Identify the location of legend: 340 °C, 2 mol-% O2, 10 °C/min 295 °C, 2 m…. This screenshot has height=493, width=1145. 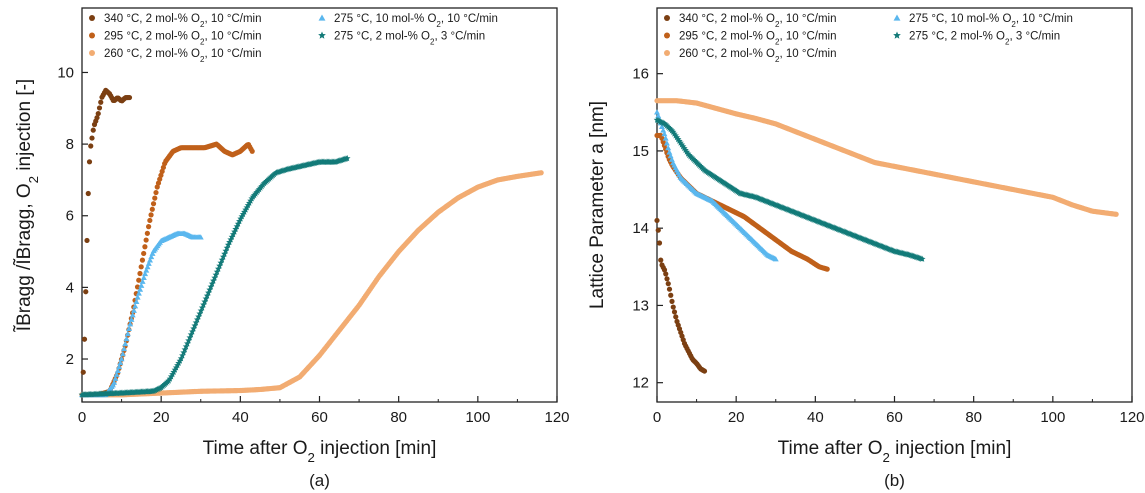
(868, 38).